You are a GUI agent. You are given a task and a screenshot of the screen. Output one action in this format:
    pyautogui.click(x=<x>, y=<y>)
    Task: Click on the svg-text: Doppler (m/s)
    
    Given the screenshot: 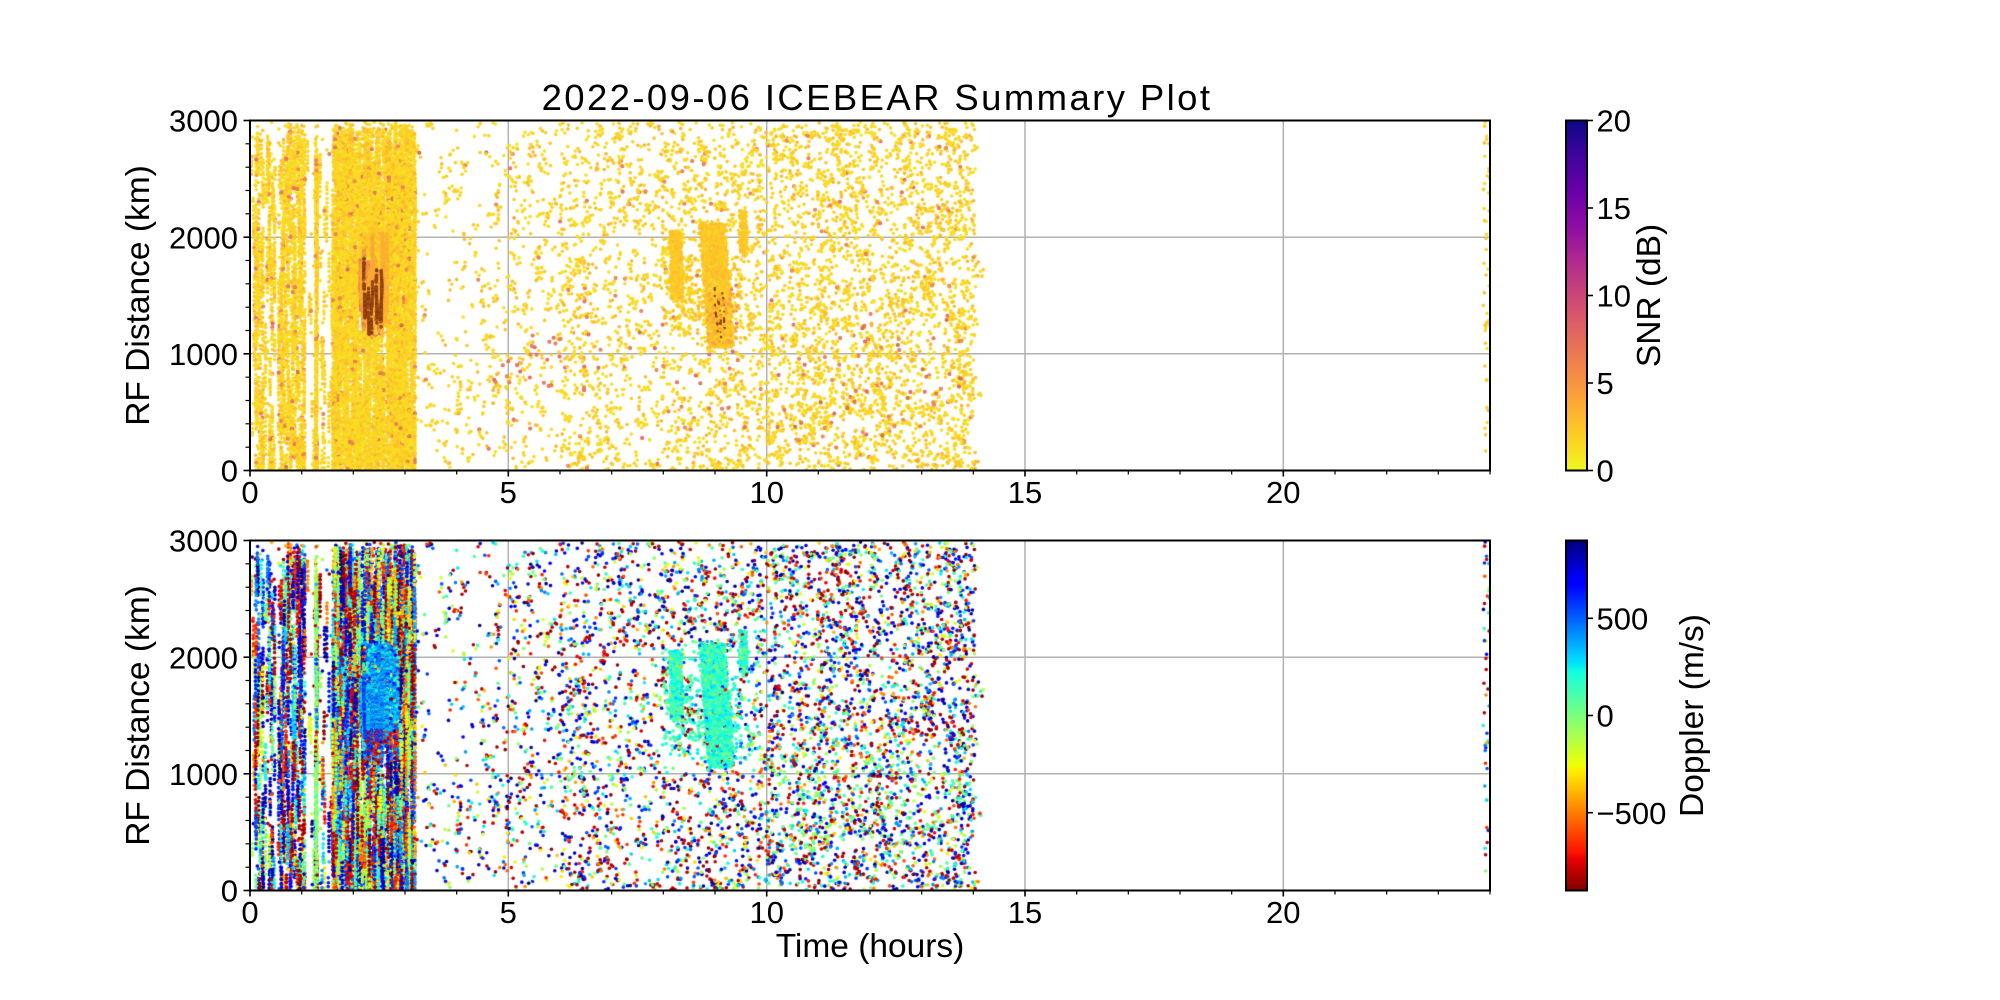 What is the action you would take?
    pyautogui.click(x=1692, y=715)
    